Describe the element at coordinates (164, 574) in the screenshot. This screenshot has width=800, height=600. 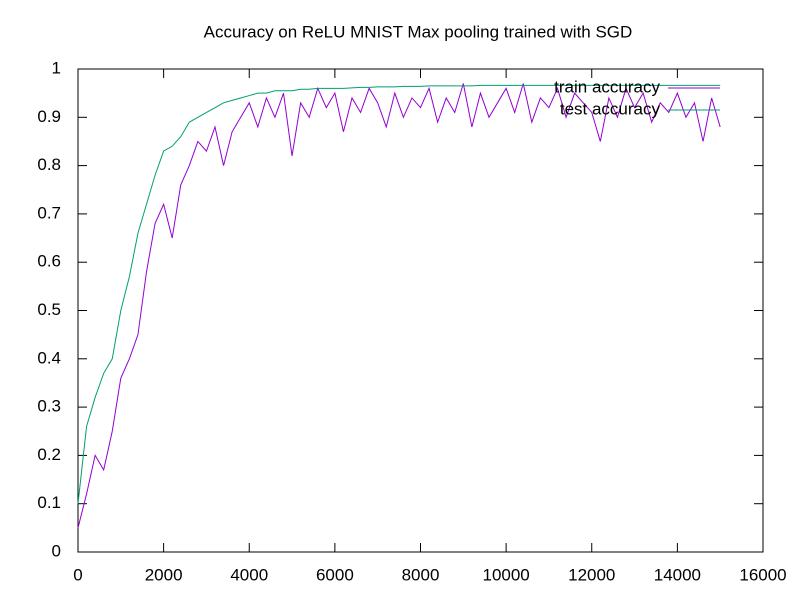
I see `x-tick-label: 2000` at that location.